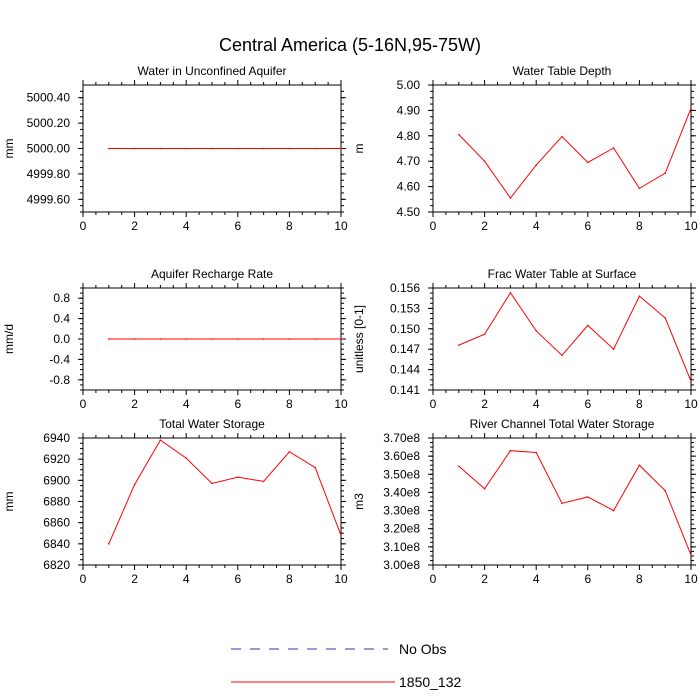 This screenshot has width=700, height=700. Describe the element at coordinates (405, 370) in the screenshot. I see `y-tick-label: 0.144` at that location.